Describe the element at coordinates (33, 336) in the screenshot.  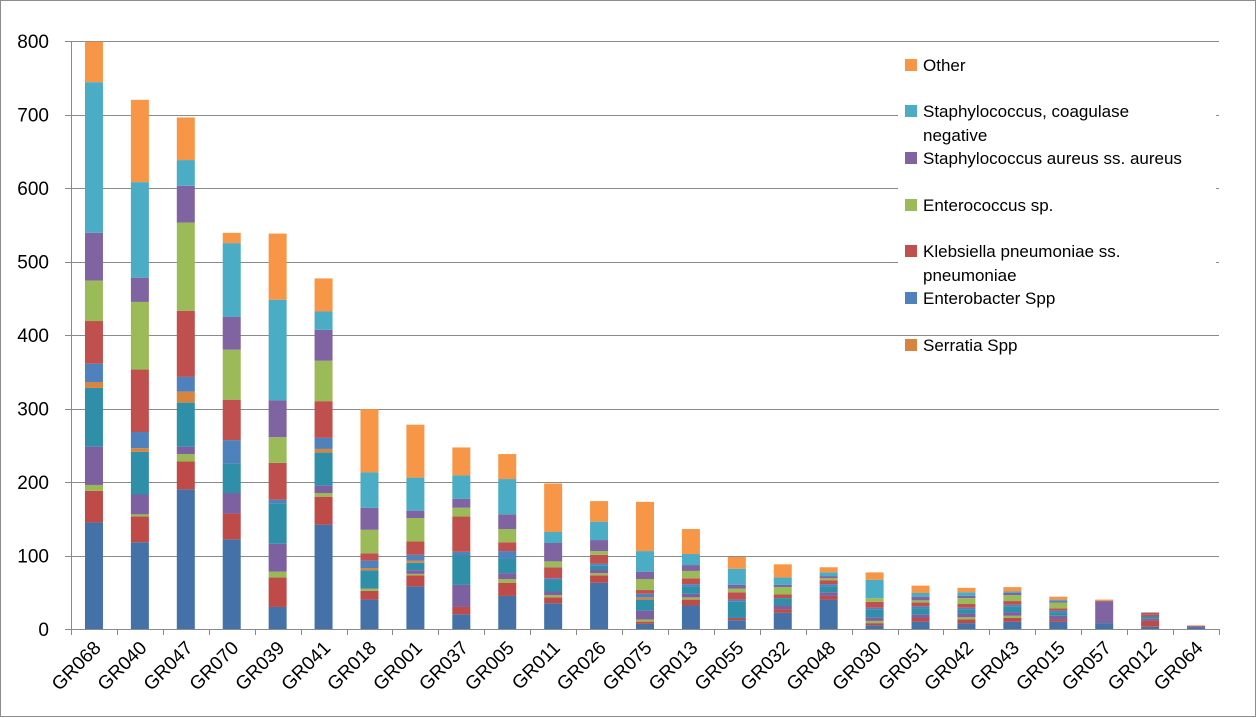
I see `y-axis-ticks: 0 100 200 300 400 500 600 700 800` at that location.